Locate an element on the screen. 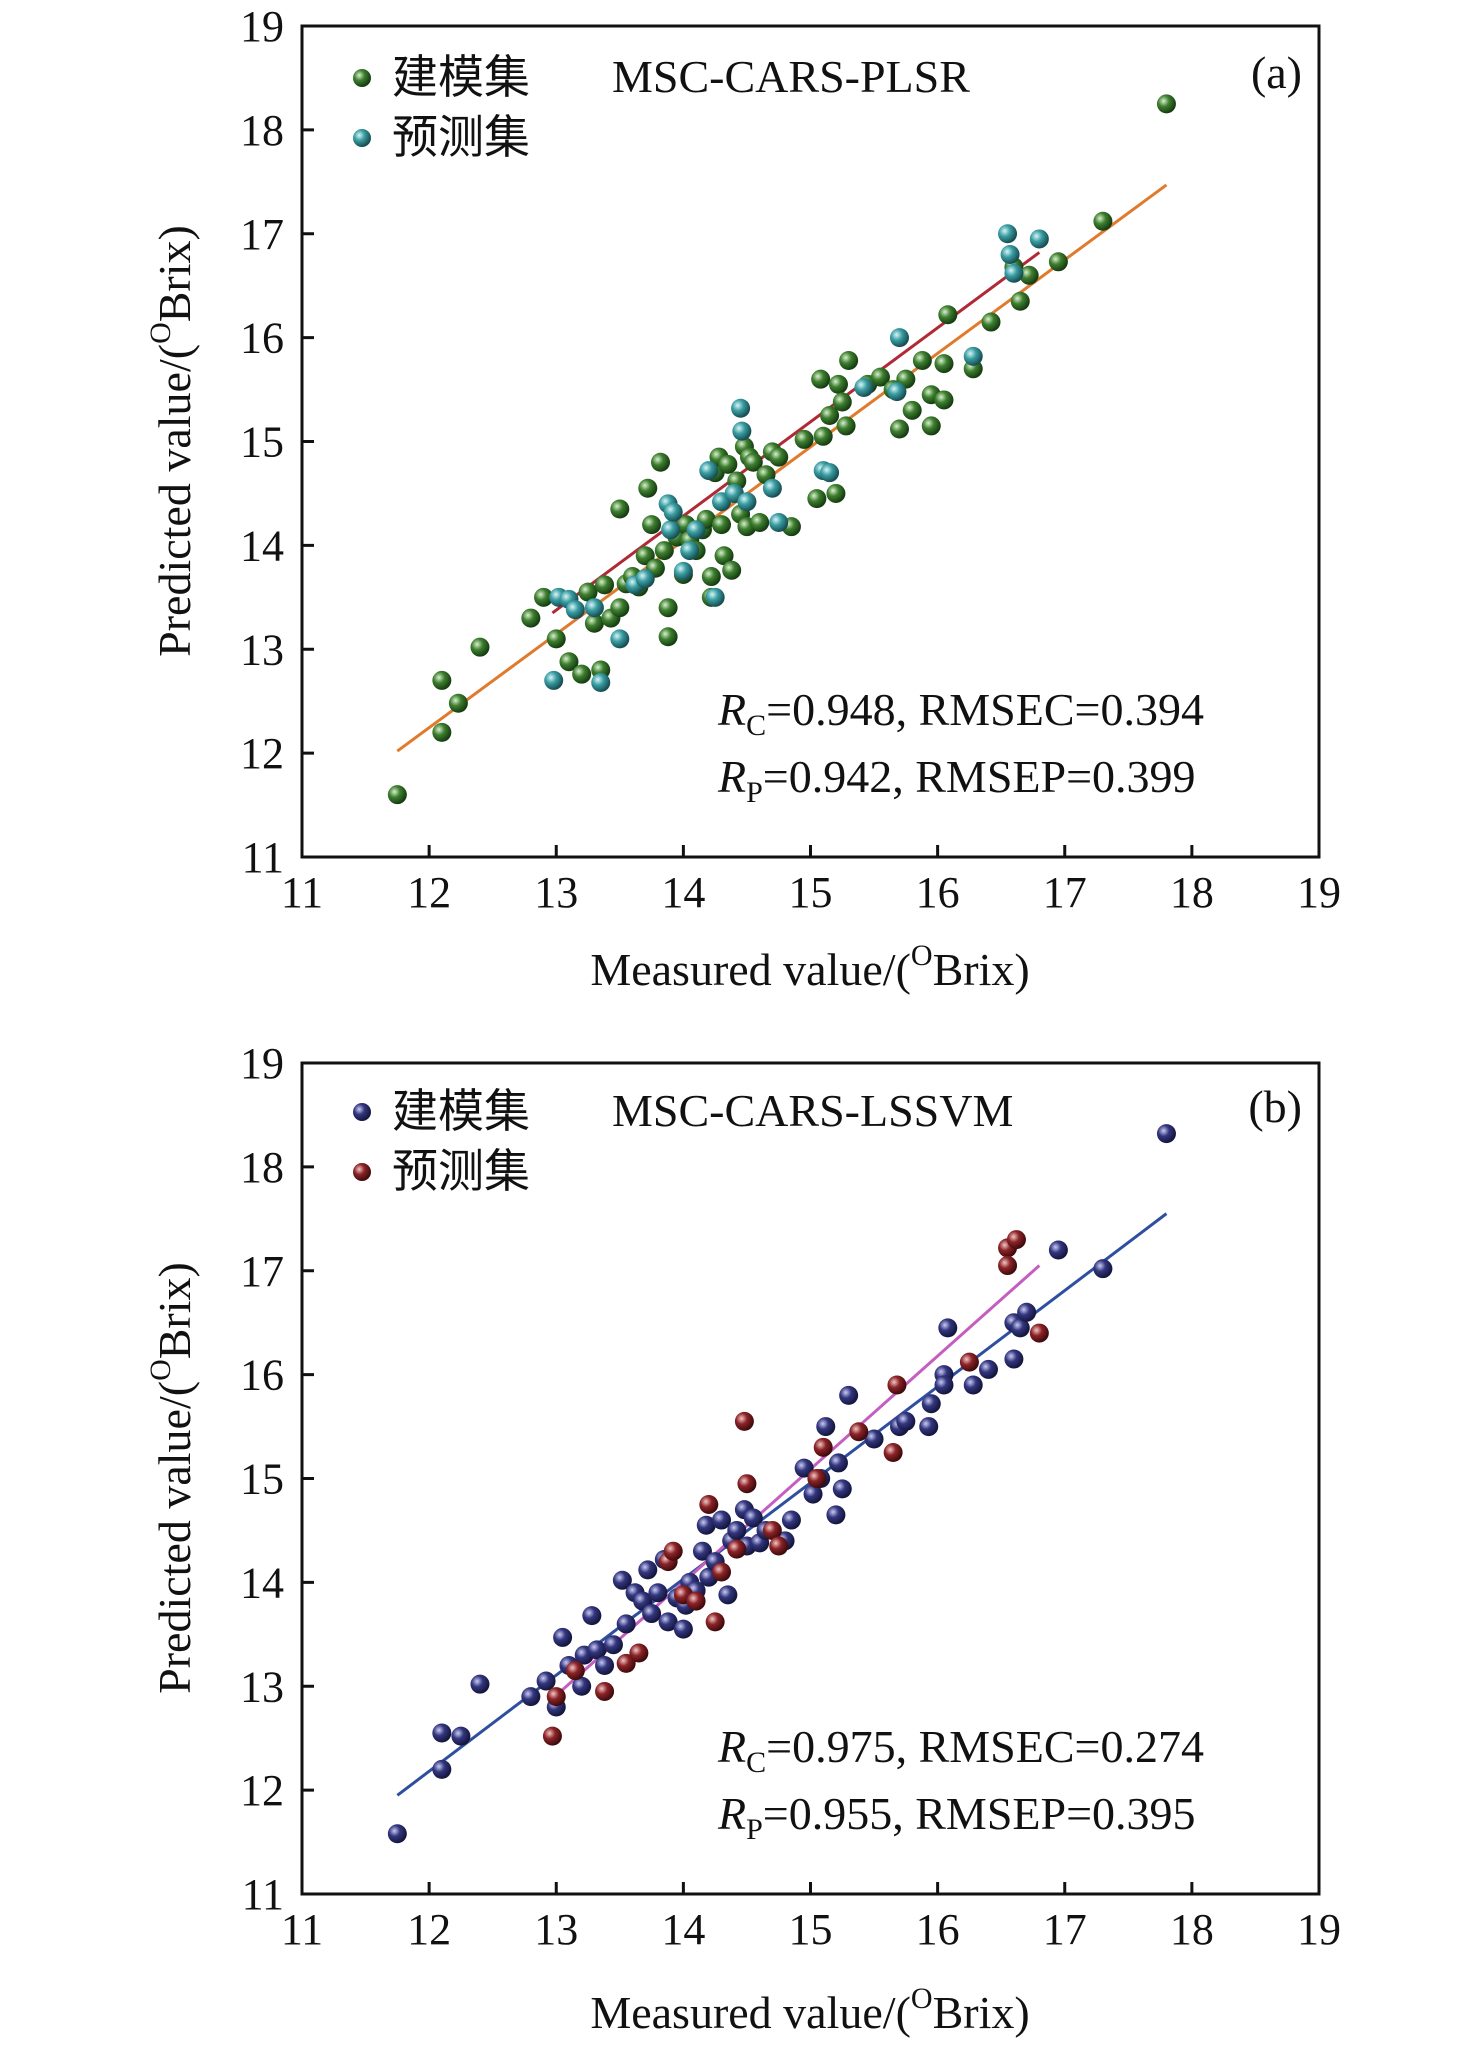 This screenshot has width=1476, height=2049. legend-marker-prediction is located at coordinates (362, 1172).